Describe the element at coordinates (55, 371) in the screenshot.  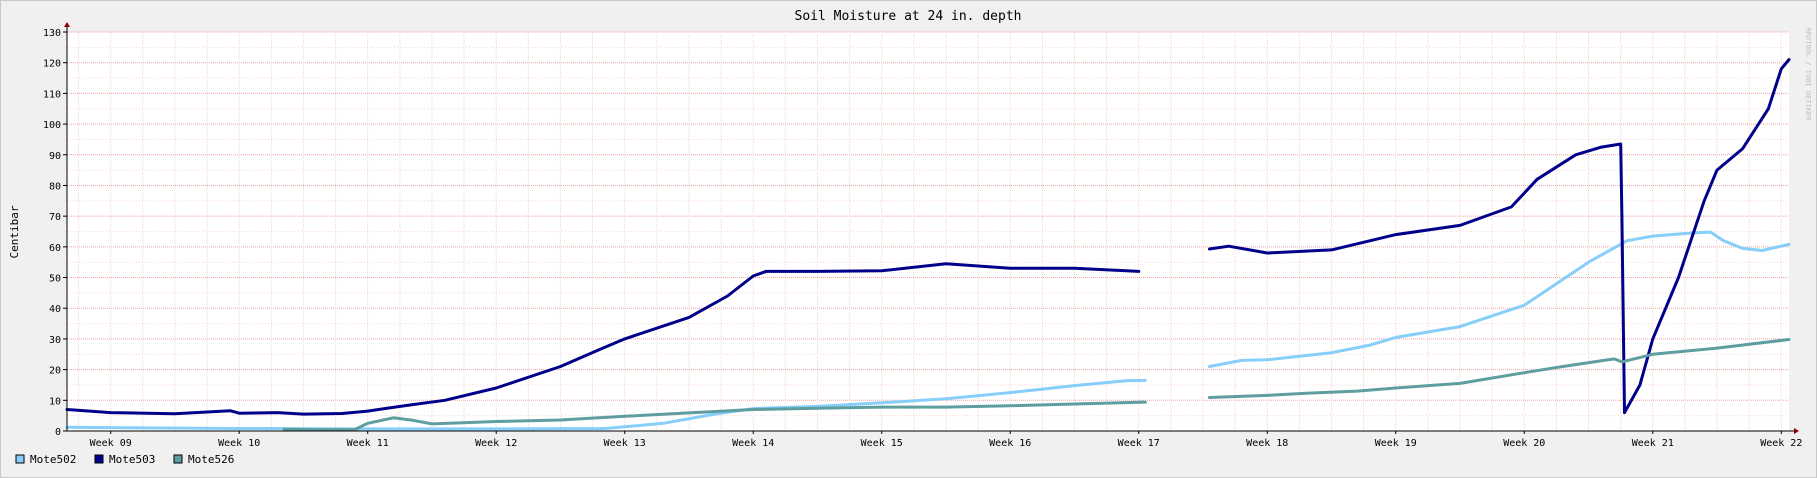
I see `y-tick-label: 20` at that location.